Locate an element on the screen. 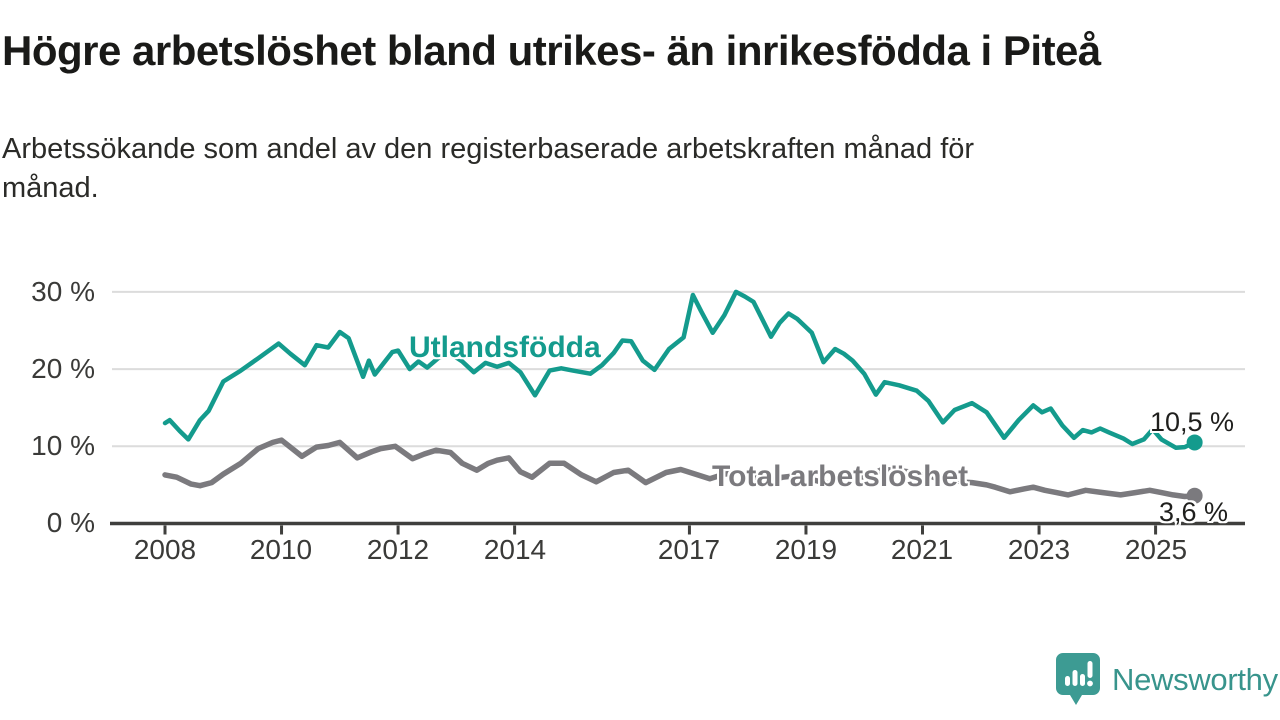  newsworthy-logo: Newsworthy is located at coordinates (1166, 680).